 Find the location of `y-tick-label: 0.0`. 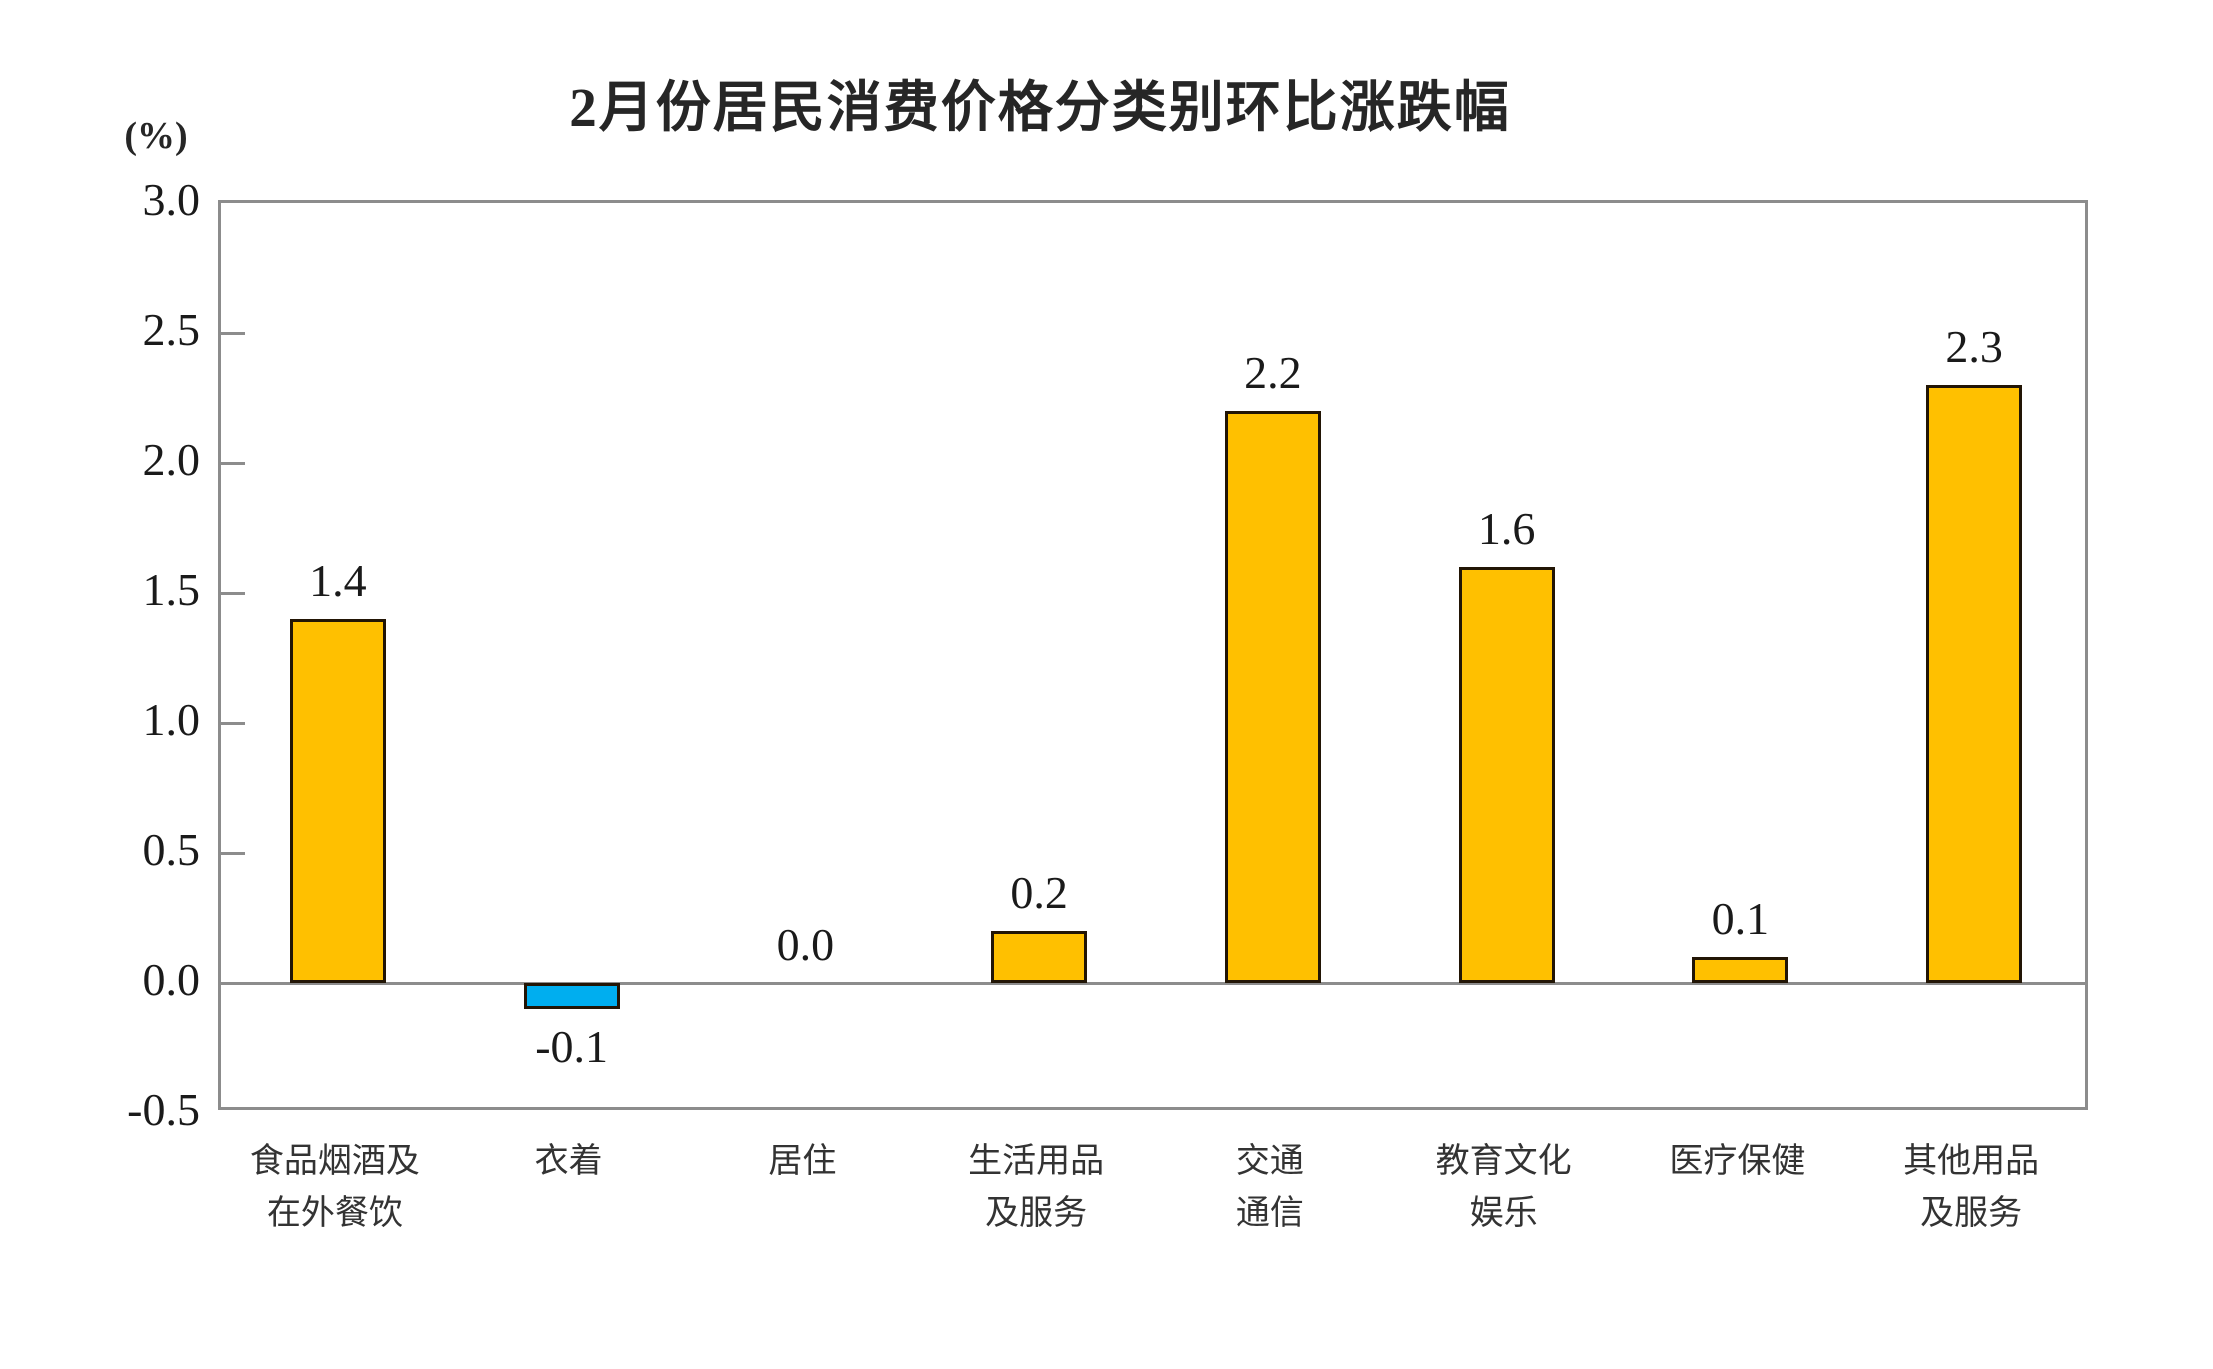

y-tick-label: 0.0 is located at coordinates (171, 979).